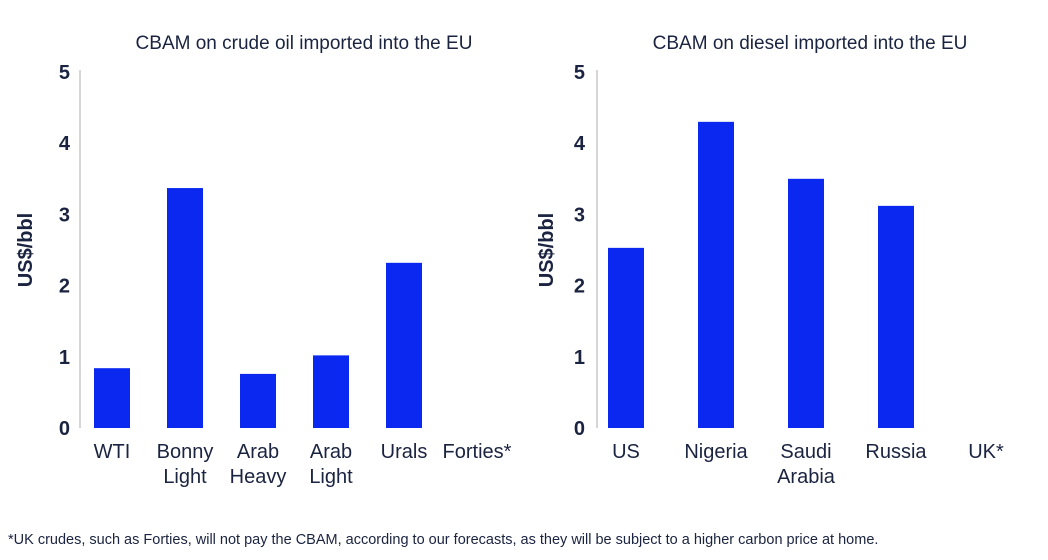 Image resolution: width=1048 pixels, height=560 pixels. I want to click on x-tick-label: WTI, so click(112, 452).